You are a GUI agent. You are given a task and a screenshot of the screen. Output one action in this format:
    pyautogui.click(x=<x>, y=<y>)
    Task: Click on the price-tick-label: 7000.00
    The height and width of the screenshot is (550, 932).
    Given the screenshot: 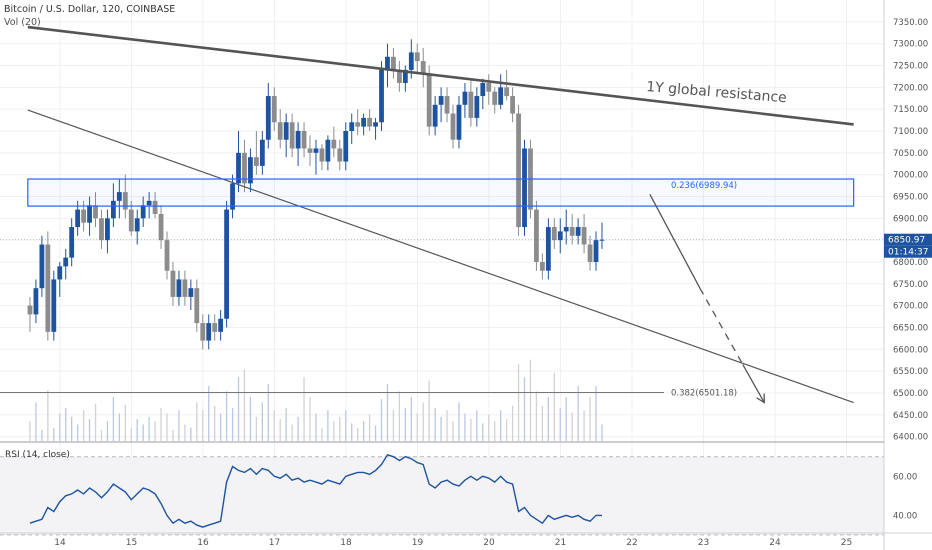 What is the action you would take?
    pyautogui.click(x=910, y=176)
    